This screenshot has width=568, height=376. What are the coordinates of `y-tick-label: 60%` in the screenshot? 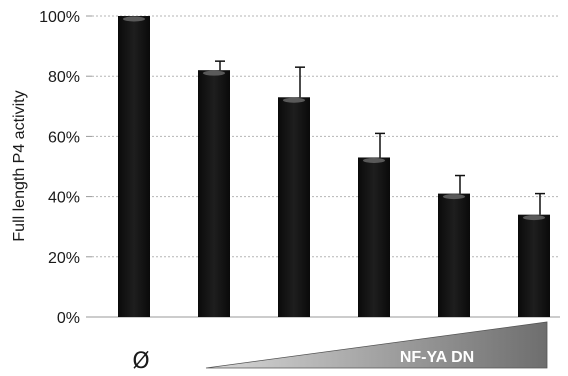 It's located at (64, 137).